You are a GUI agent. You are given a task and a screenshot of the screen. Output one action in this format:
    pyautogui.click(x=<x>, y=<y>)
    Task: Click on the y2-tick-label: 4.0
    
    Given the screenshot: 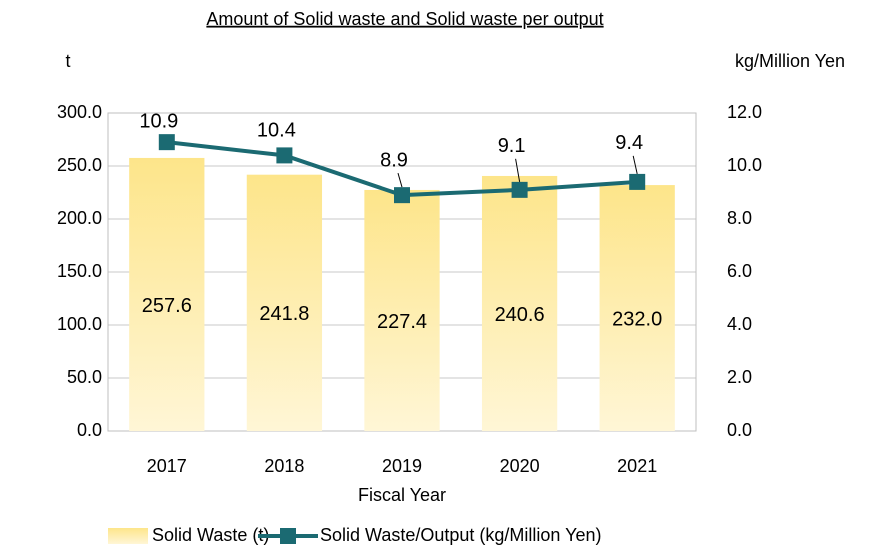 What is the action you would take?
    pyautogui.click(x=739, y=324)
    